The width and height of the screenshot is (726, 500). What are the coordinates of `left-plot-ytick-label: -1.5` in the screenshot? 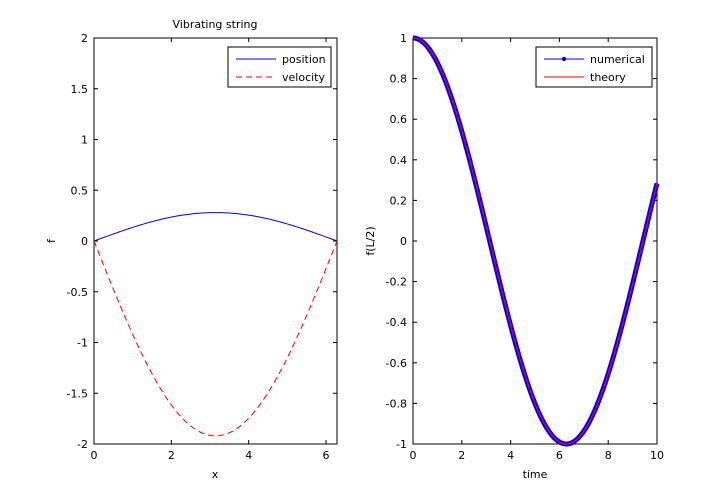 It's located at (77, 393).